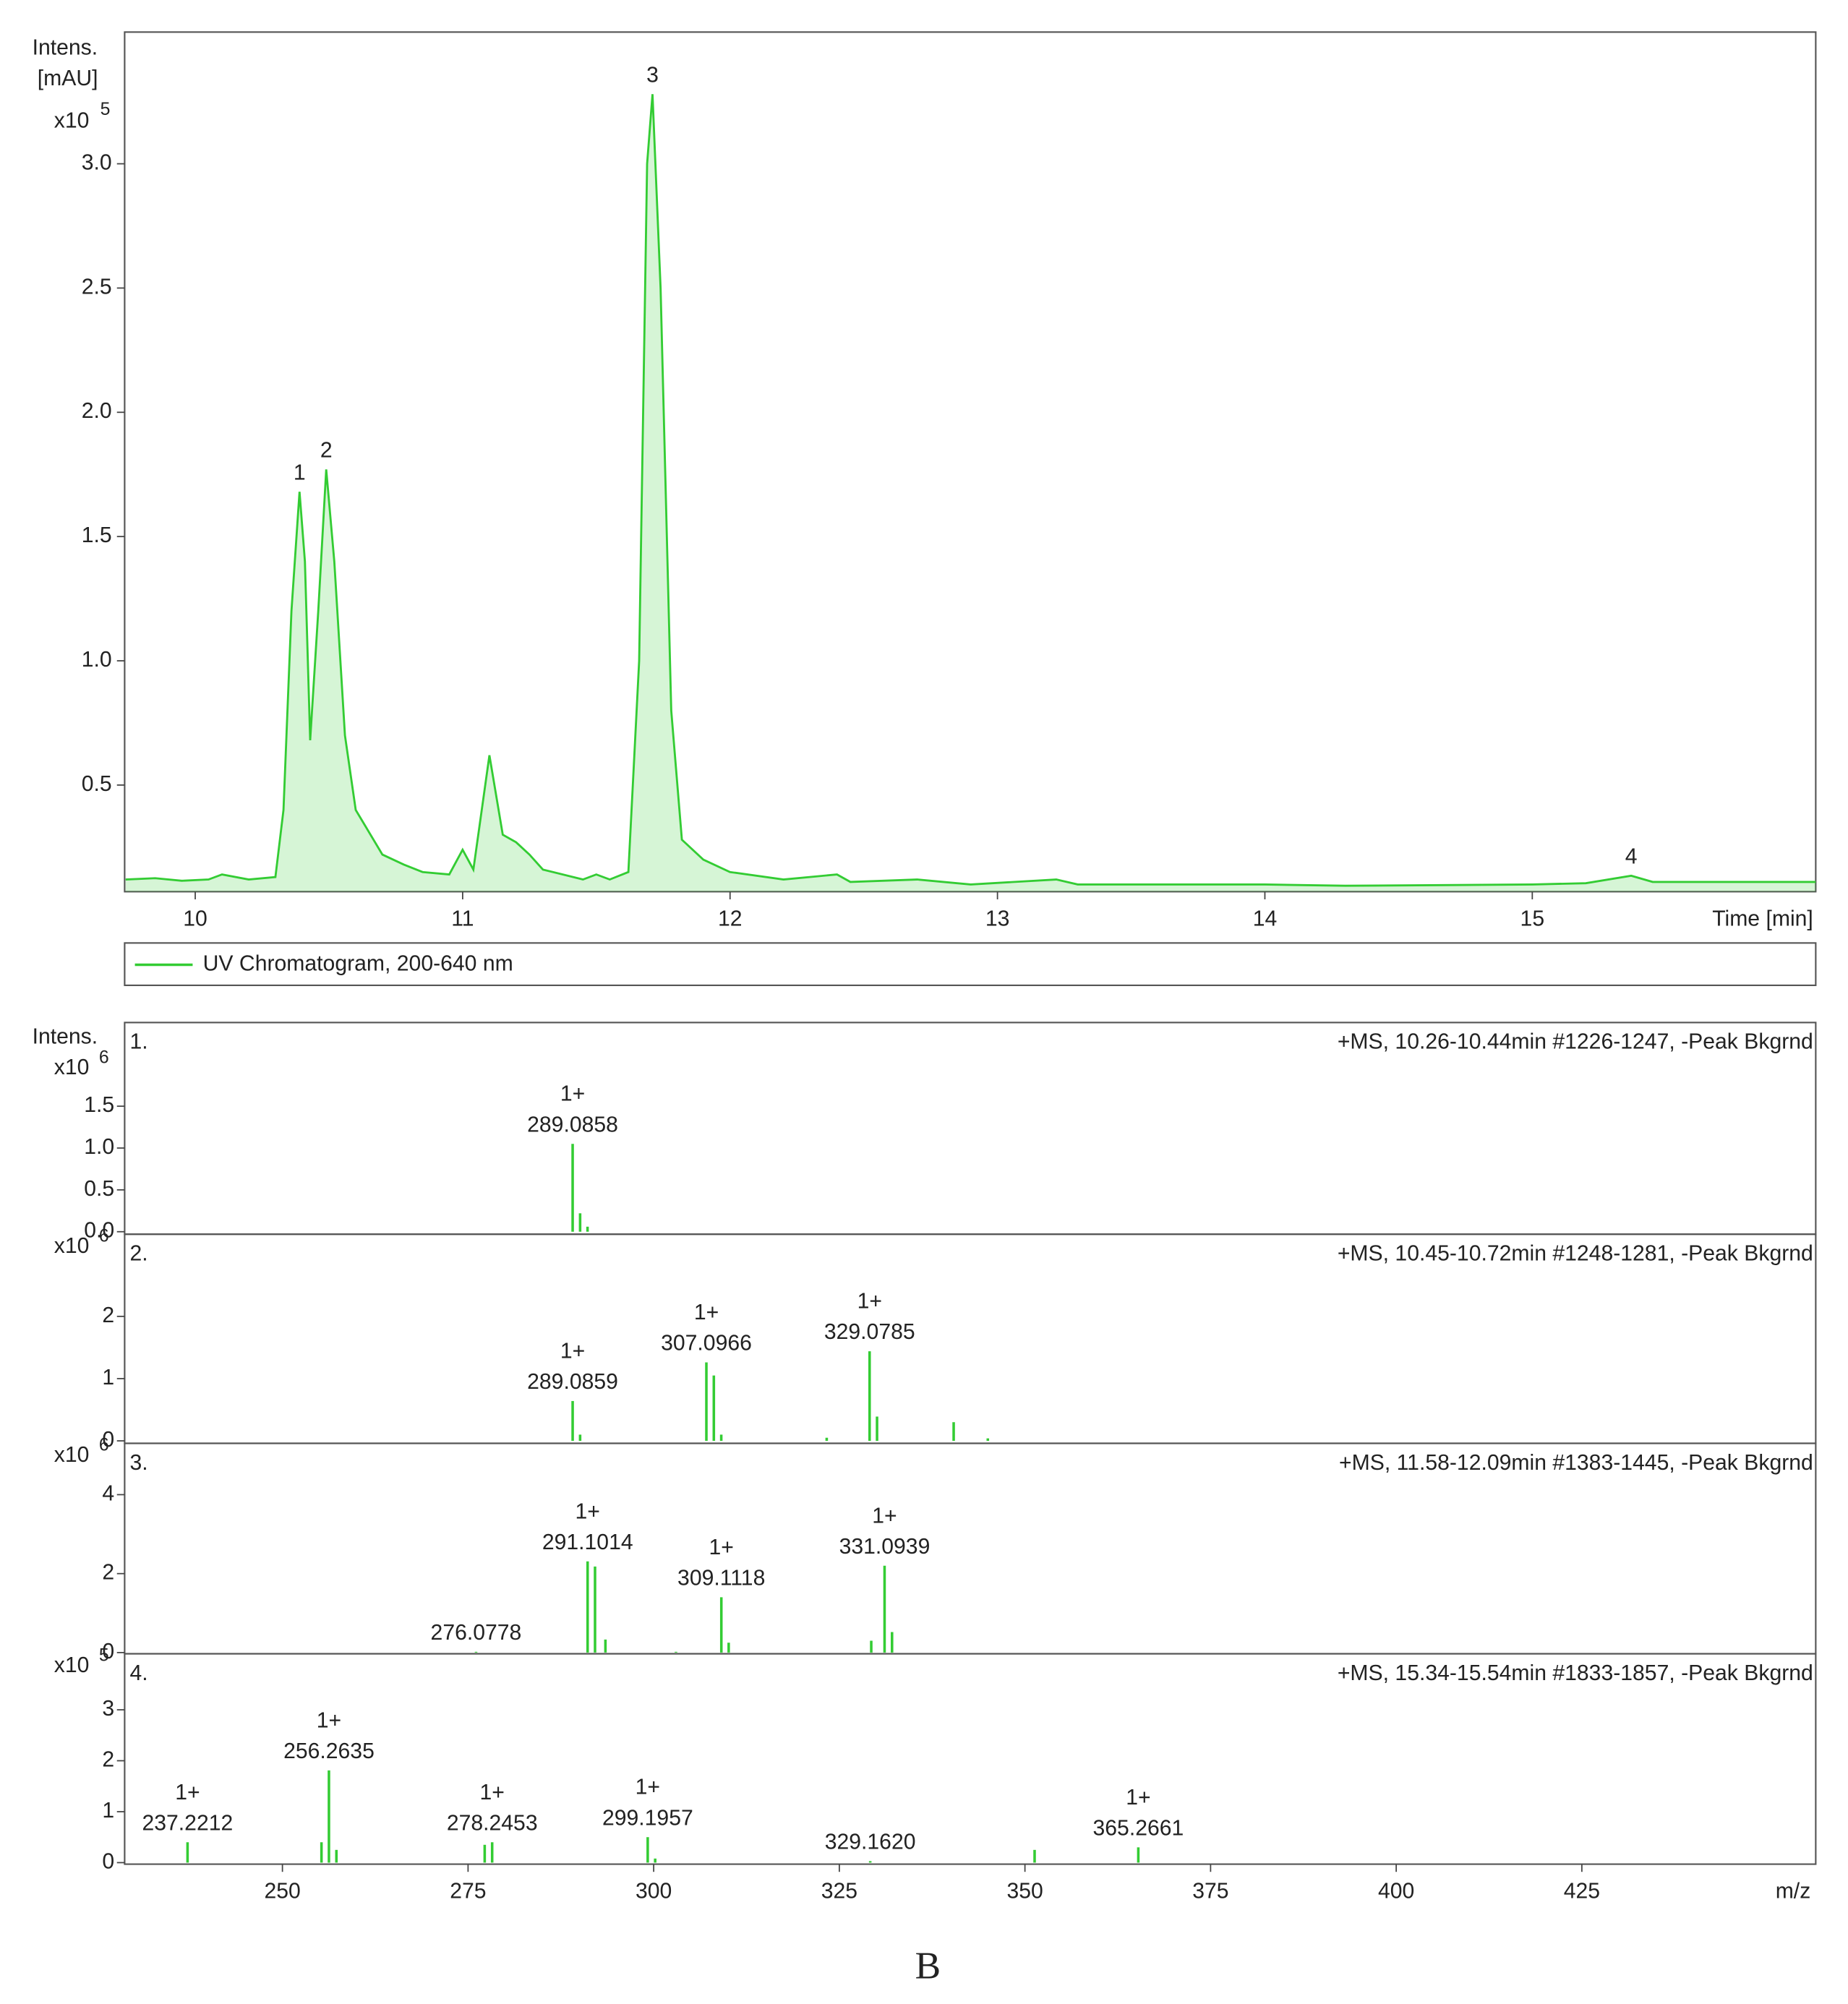  I want to click on x-tick-label: 15, so click(1533, 918).